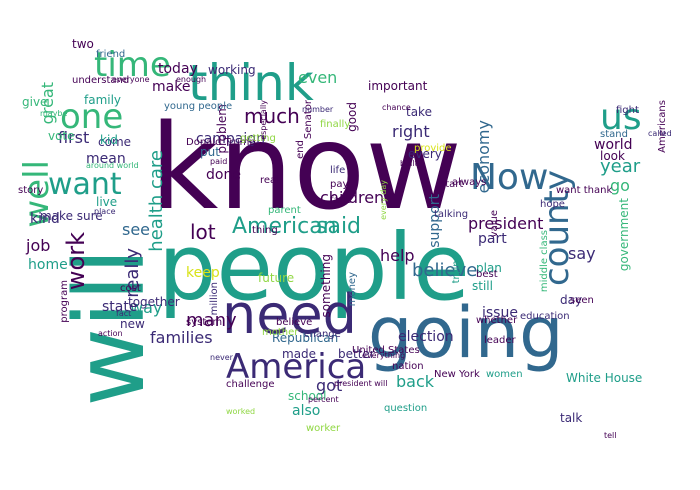  Describe the element at coordinates (204, 322) in the screenshot. I see `cloud-word: system` at that location.